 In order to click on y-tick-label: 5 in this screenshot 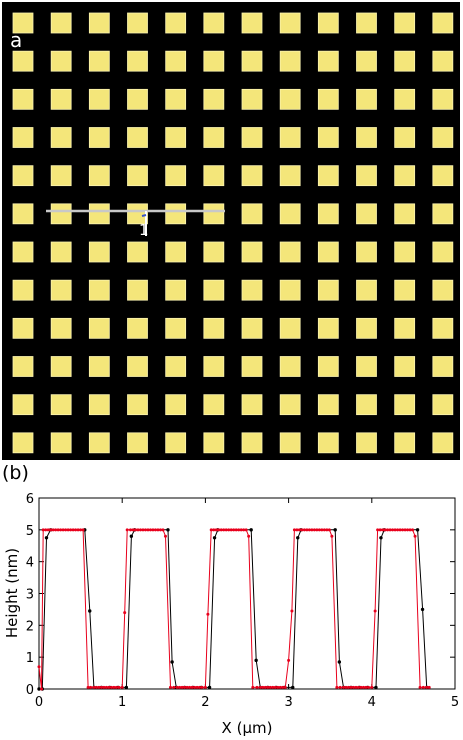, I will do `click(30, 531)`.